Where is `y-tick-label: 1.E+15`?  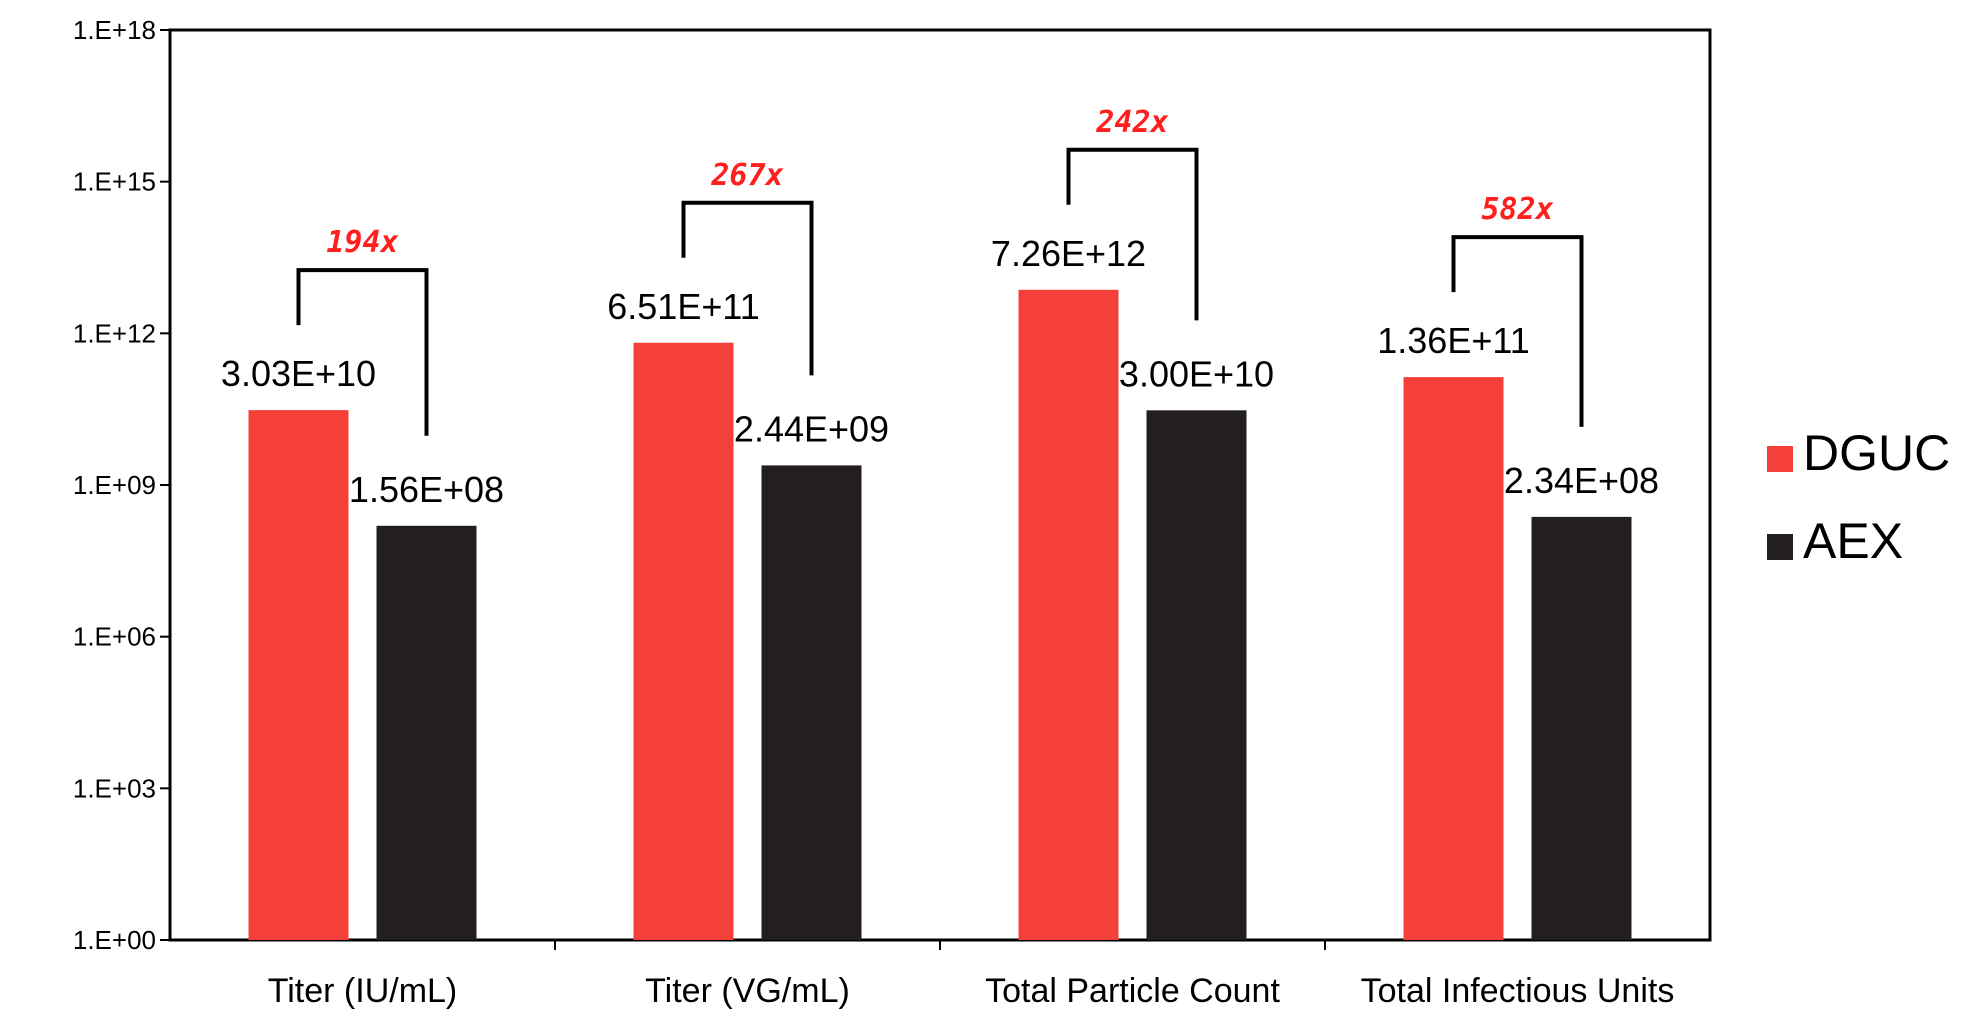 y-tick-label: 1.E+15 is located at coordinates (114, 182).